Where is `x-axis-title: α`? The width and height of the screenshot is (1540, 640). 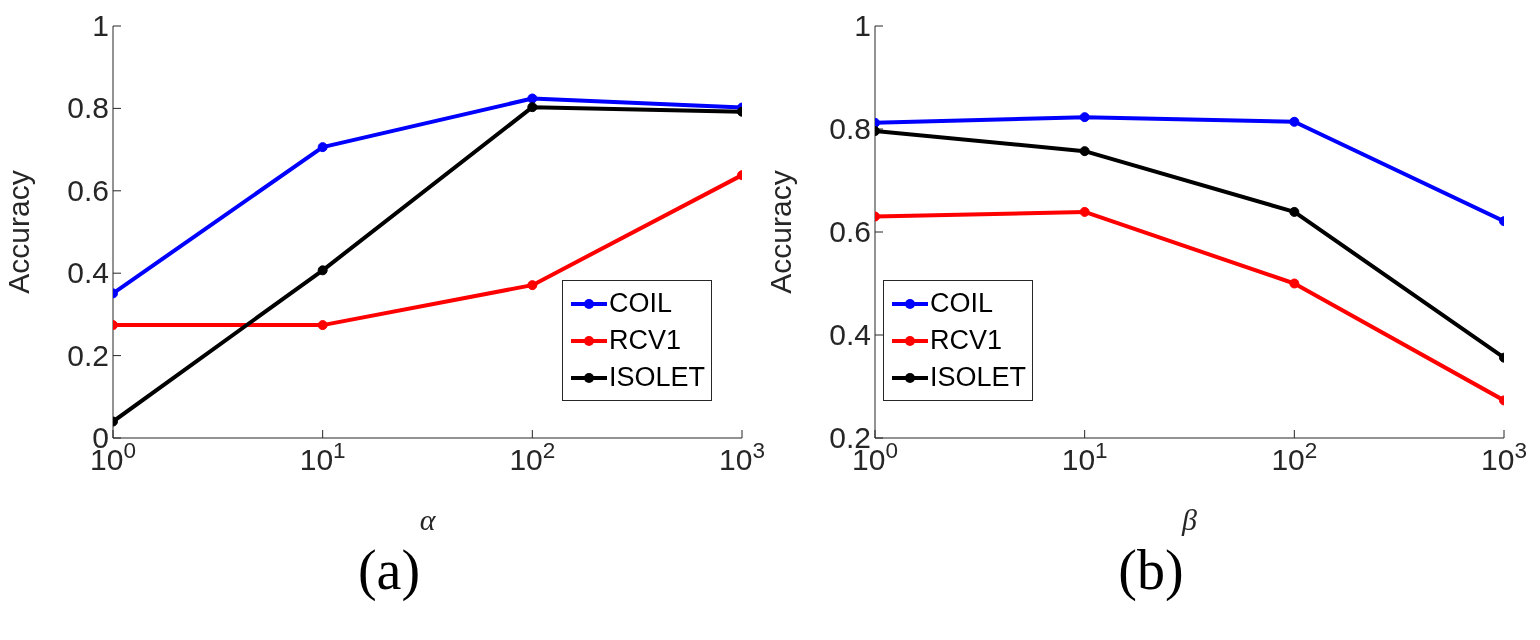 x-axis-title: α is located at coordinates (428, 519).